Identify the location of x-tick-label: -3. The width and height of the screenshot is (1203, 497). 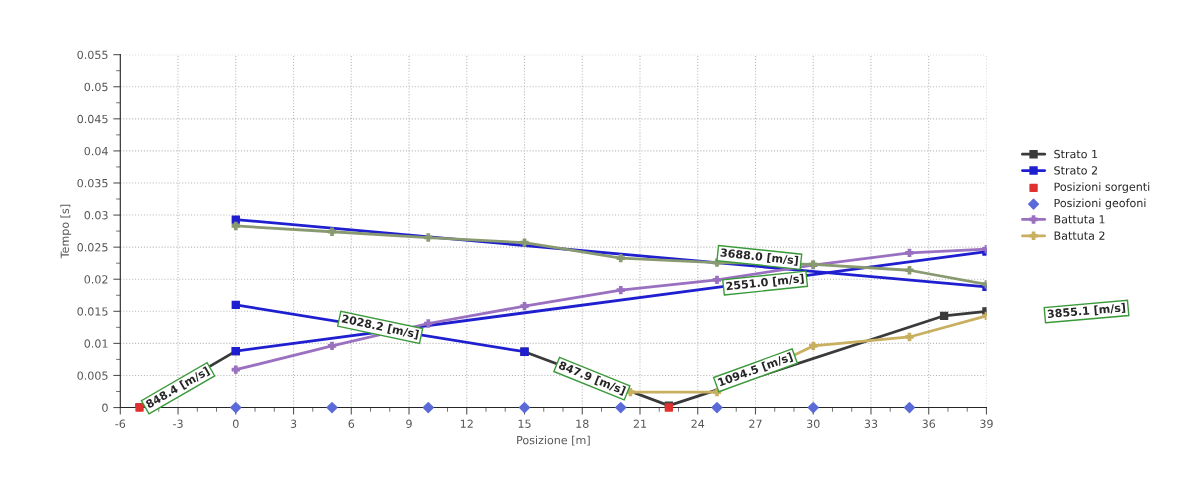
(178, 423).